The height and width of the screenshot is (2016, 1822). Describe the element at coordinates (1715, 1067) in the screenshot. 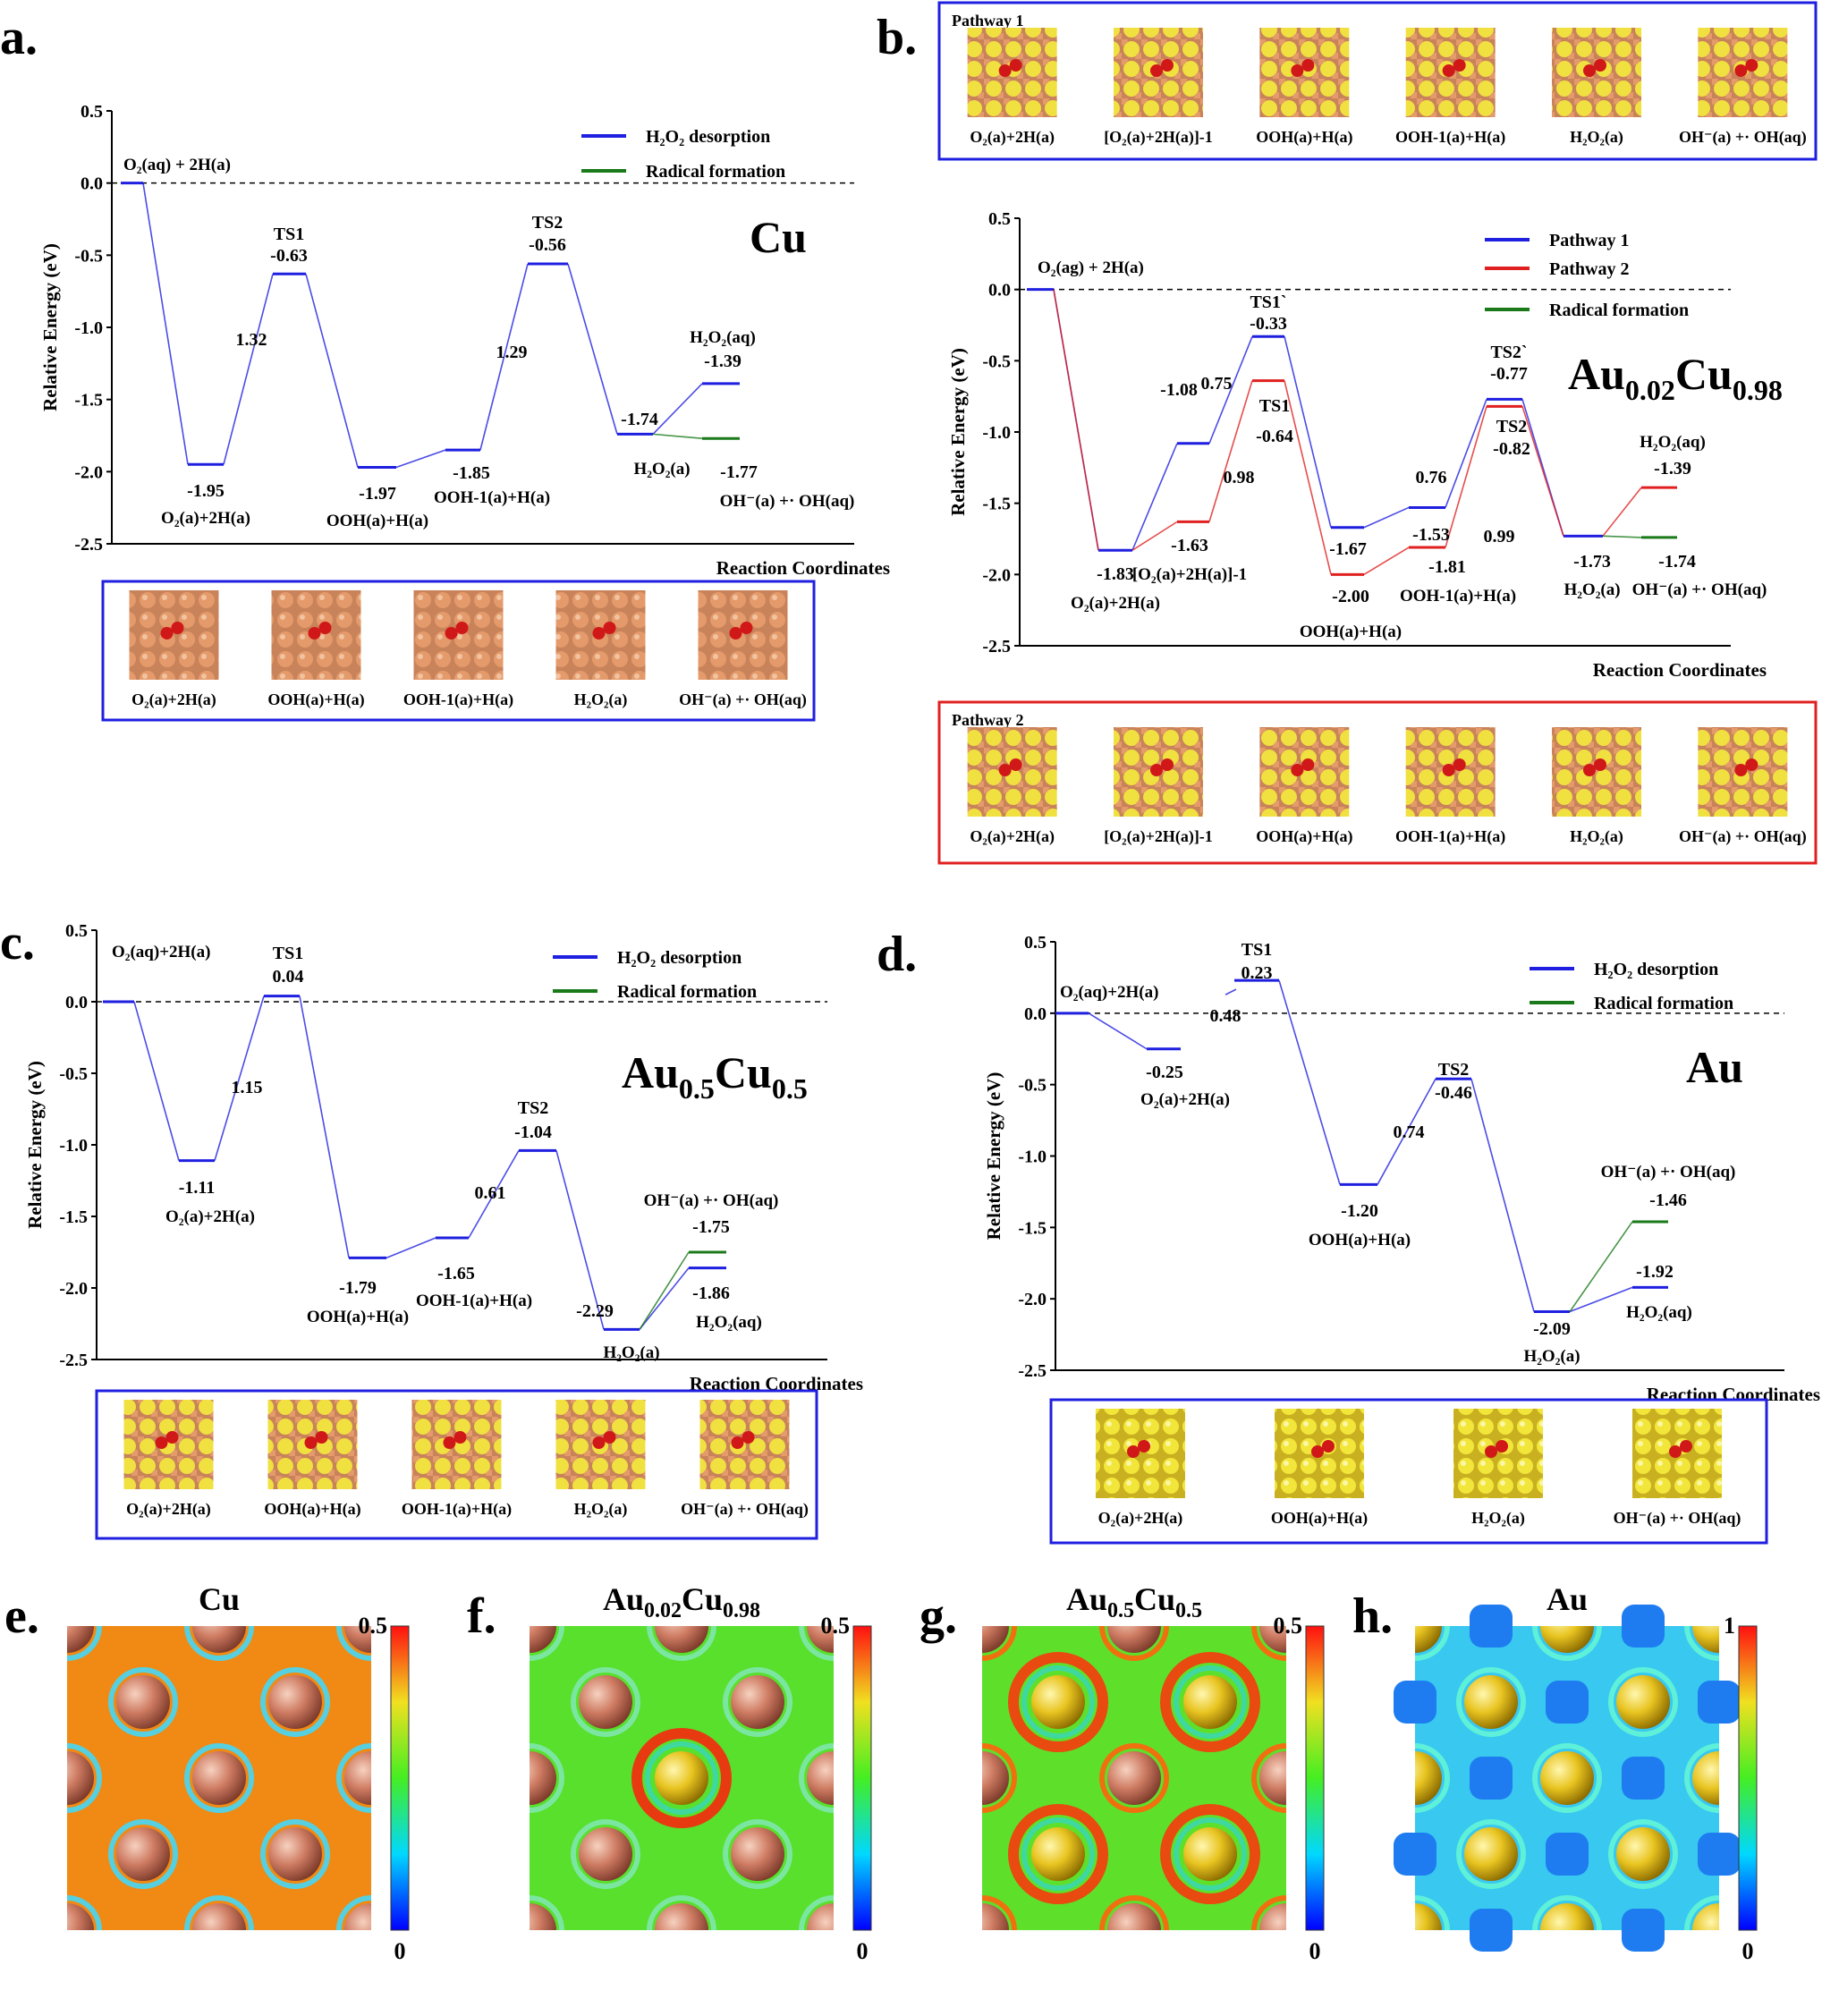

I see `title-part: Au` at that location.